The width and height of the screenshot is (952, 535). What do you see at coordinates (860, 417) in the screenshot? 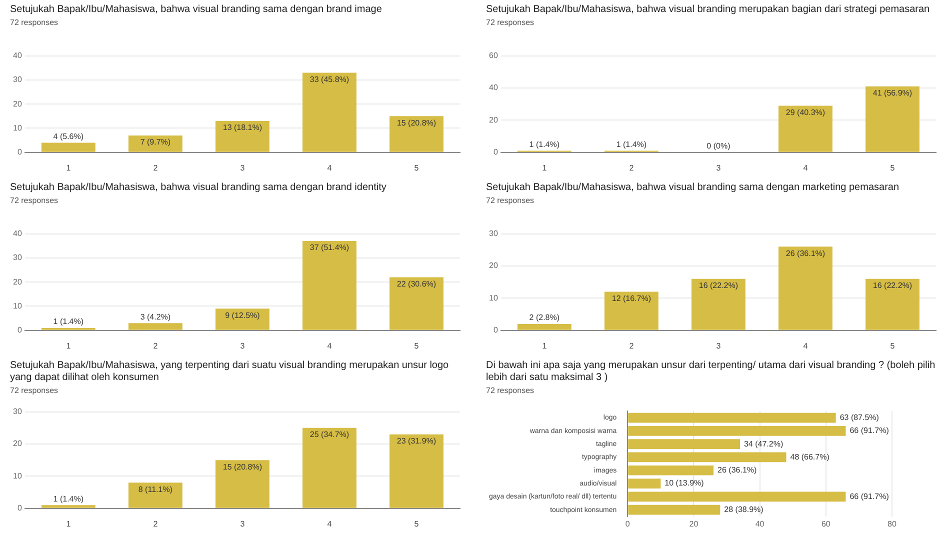
I see `data-label: 63 (87.5%)` at bounding box center [860, 417].